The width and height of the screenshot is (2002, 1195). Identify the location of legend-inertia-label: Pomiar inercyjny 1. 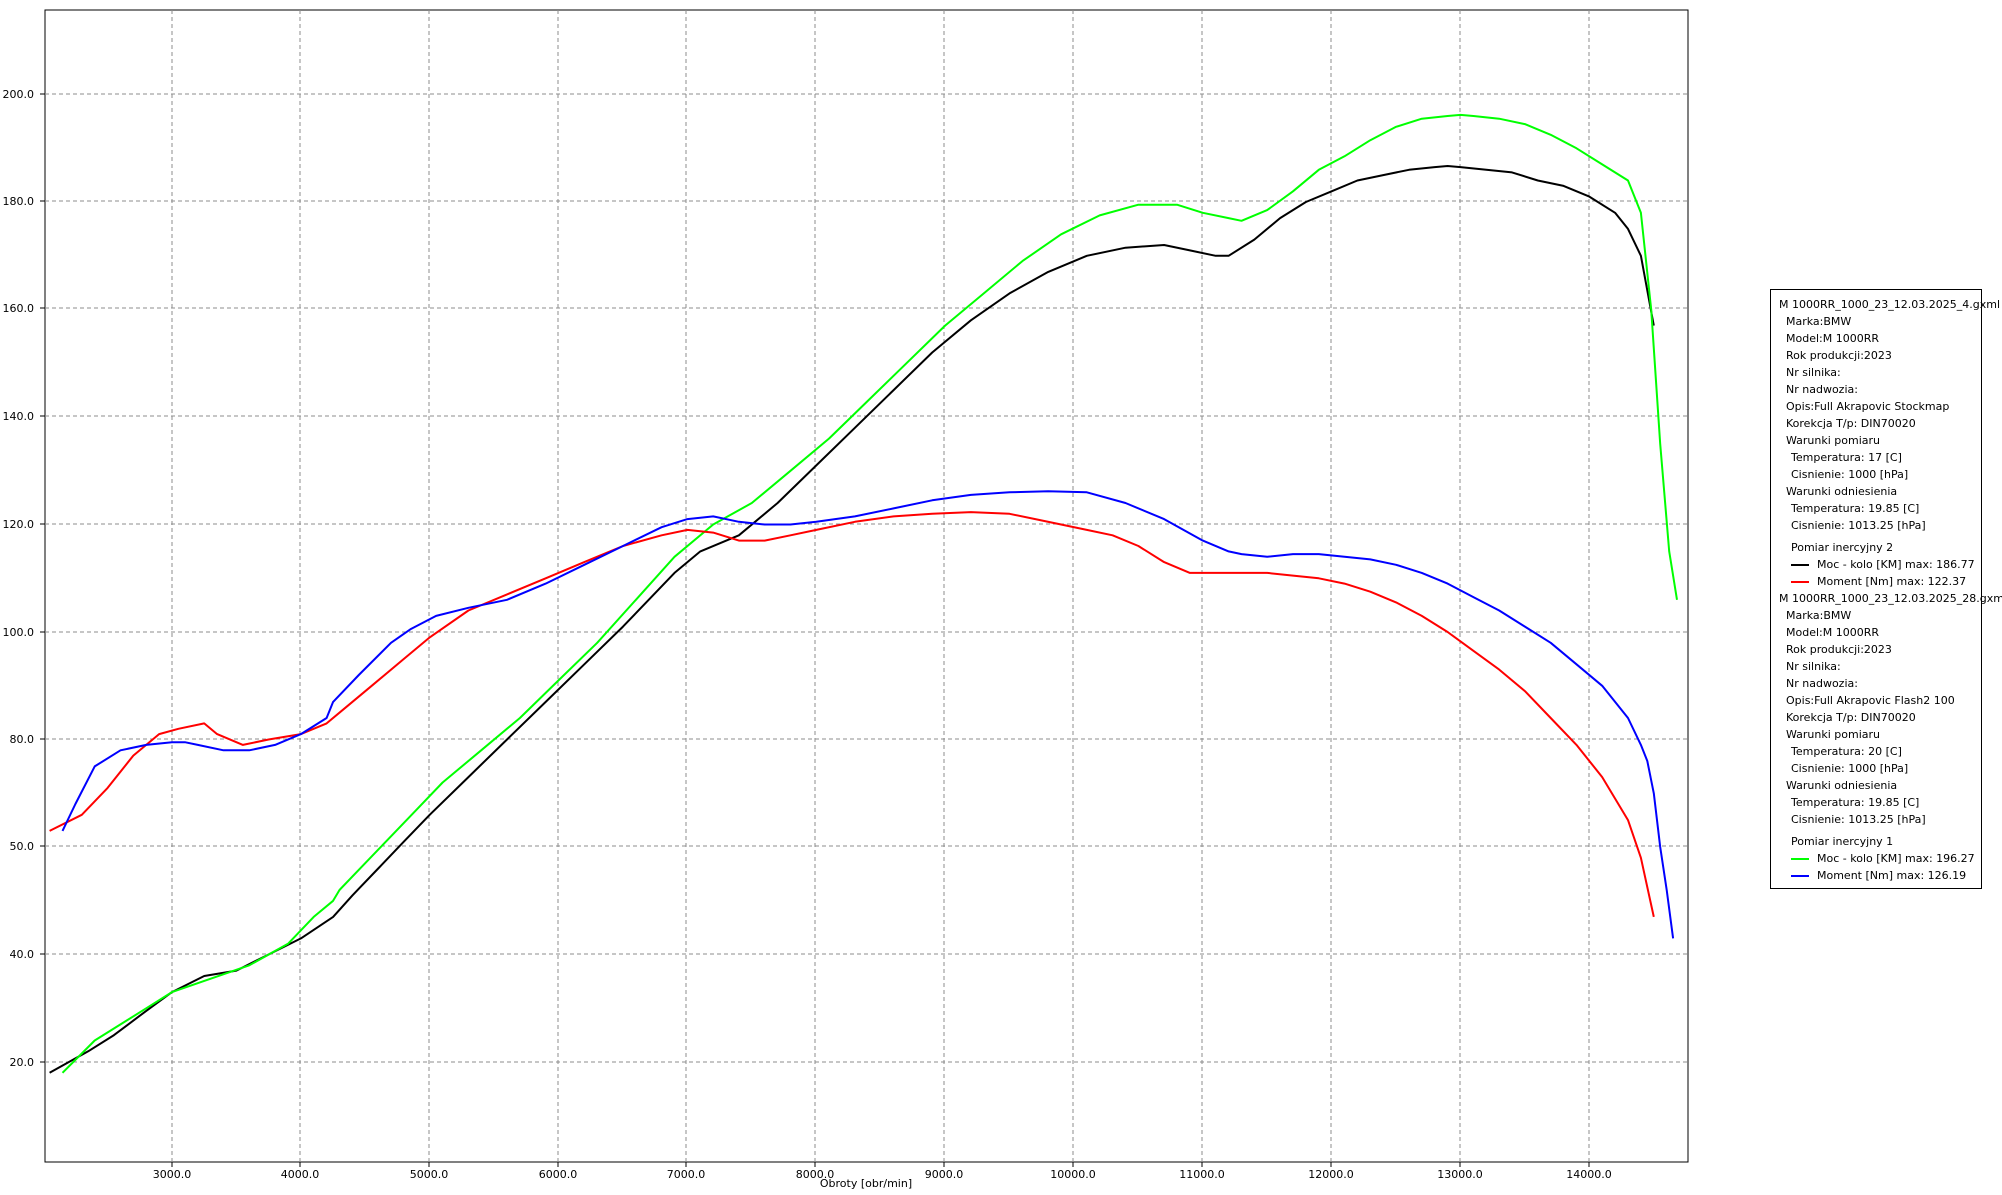
(1842, 841).